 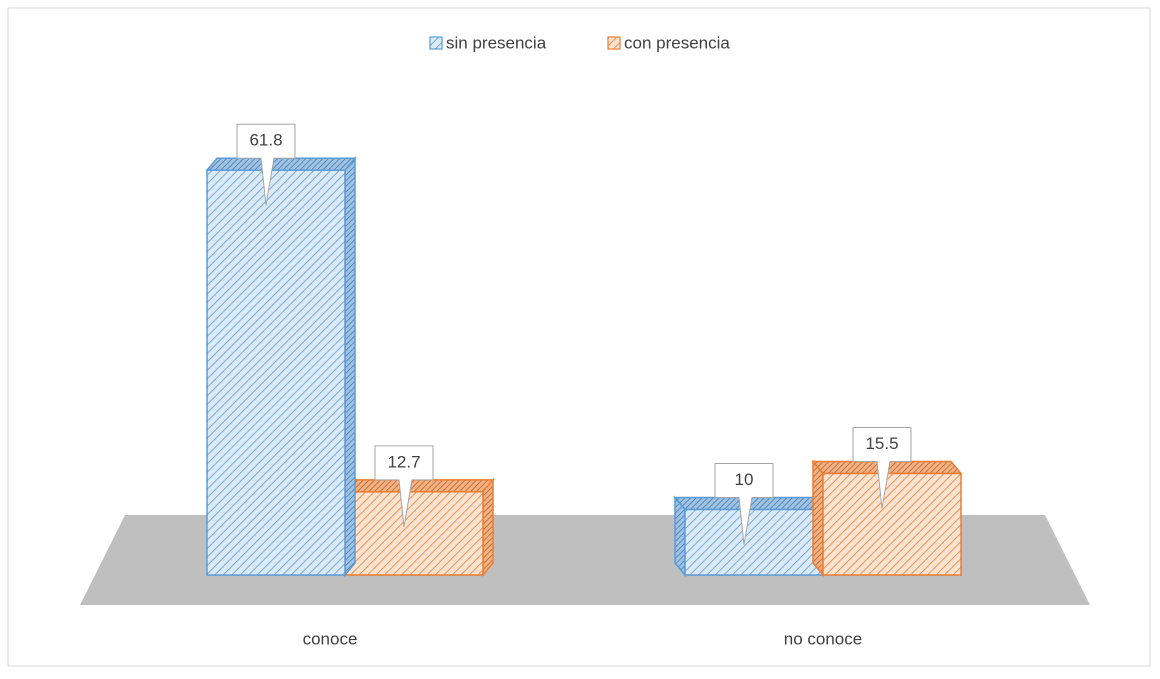 What do you see at coordinates (881, 443) in the screenshot?
I see `data-label: 15.5` at bounding box center [881, 443].